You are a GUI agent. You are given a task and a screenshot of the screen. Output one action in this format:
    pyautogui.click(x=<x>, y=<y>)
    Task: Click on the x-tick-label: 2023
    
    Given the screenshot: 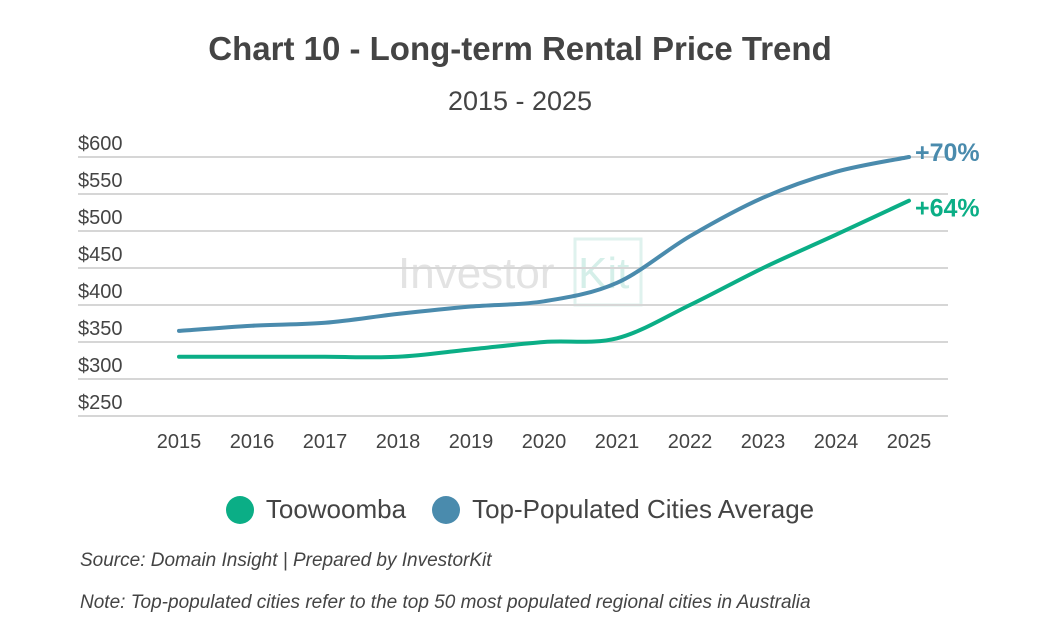 What is the action you would take?
    pyautogui.click(x=763, y=442)
    